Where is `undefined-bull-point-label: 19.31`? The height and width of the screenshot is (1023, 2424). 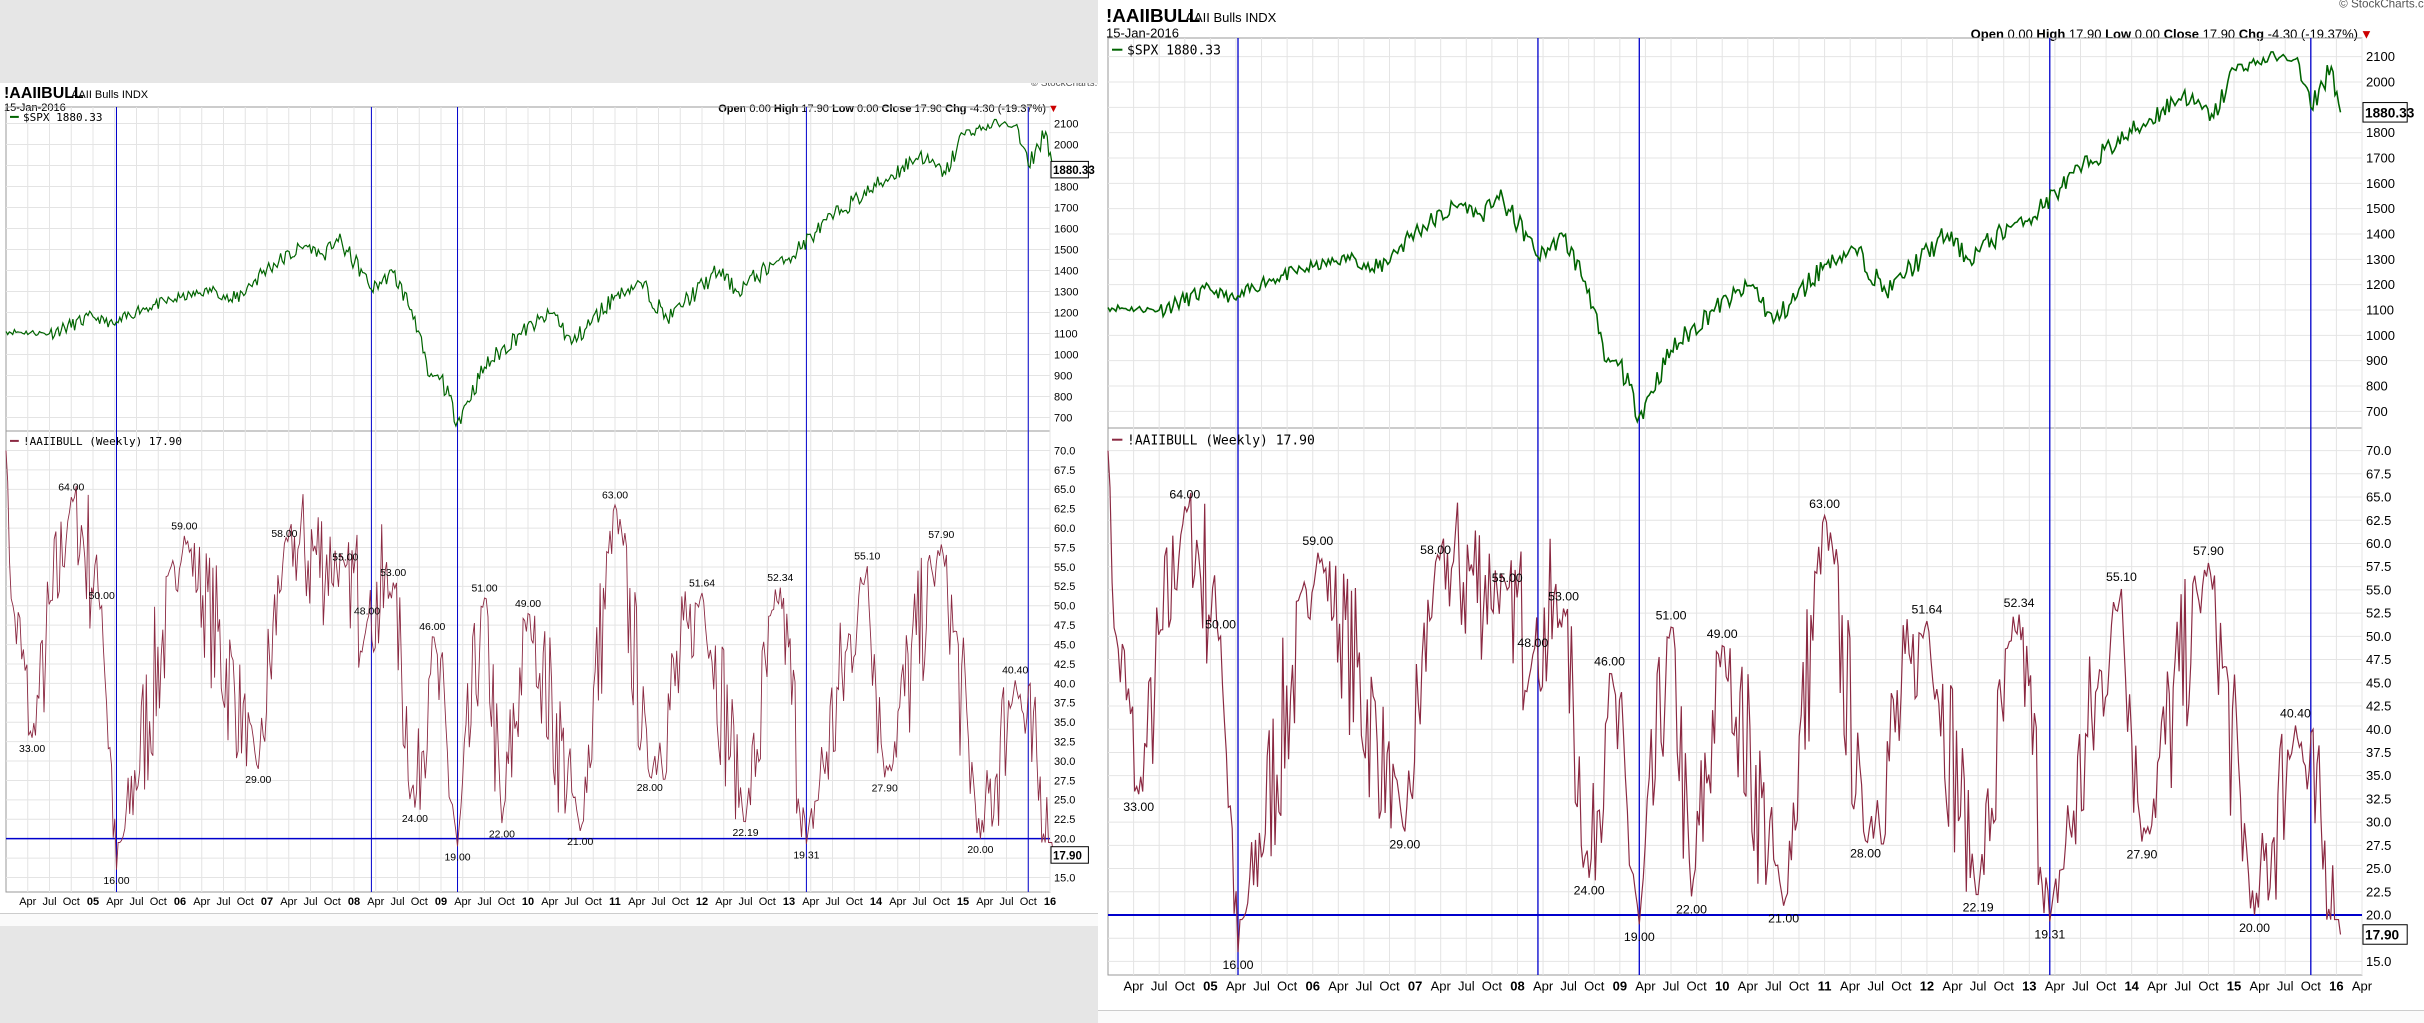
undefined-bull-point-label: 19.31 is located at coordinates (2049, 934).